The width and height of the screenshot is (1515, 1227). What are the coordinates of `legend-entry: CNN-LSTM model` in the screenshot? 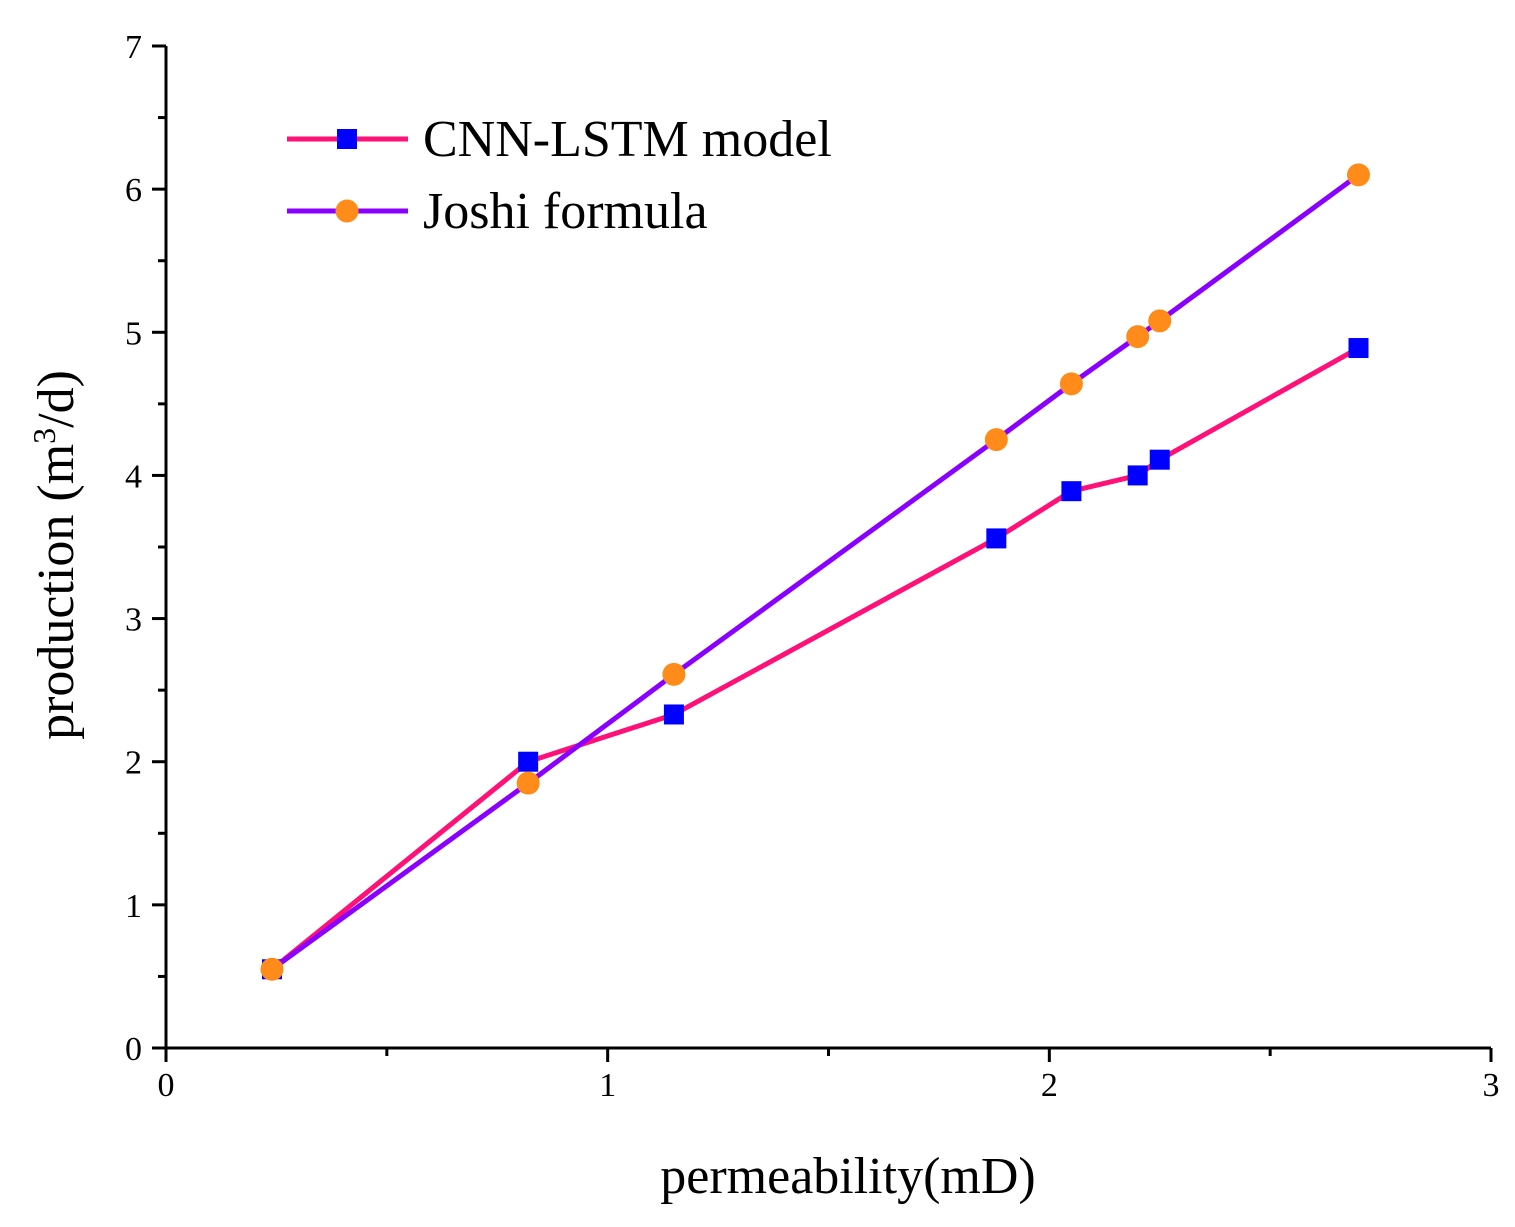 It's located at (559, 139).